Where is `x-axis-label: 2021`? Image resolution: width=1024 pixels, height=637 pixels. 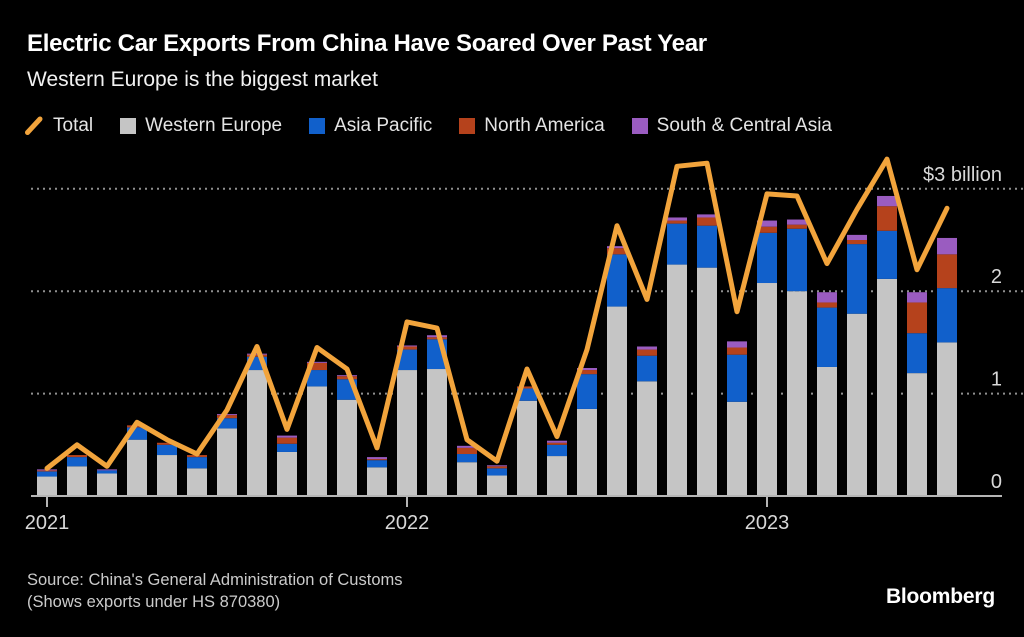 x-axis-label: 2021 is located at coordinates (47, 523).